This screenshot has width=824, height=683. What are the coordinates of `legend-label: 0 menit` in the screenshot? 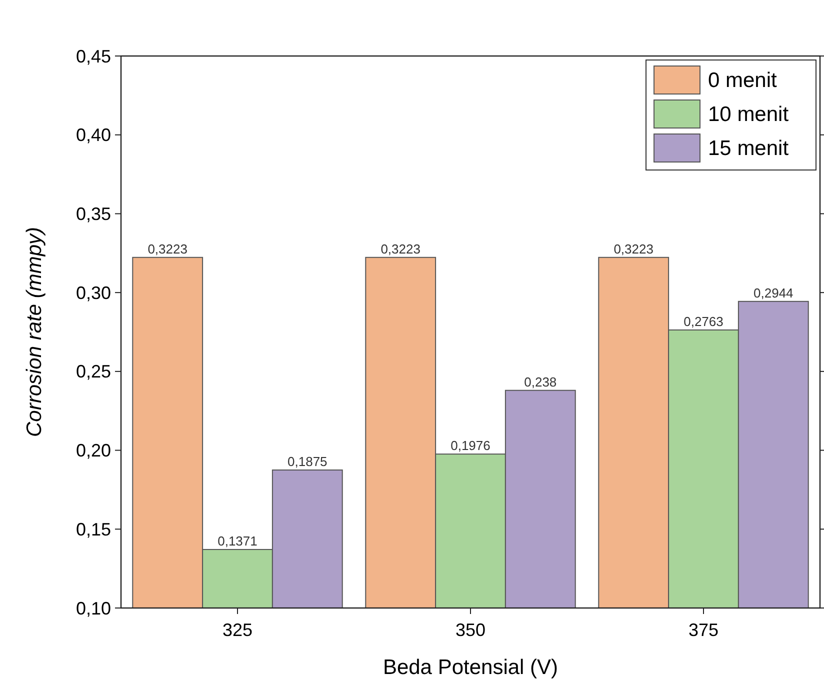 It's located at (743, 80).